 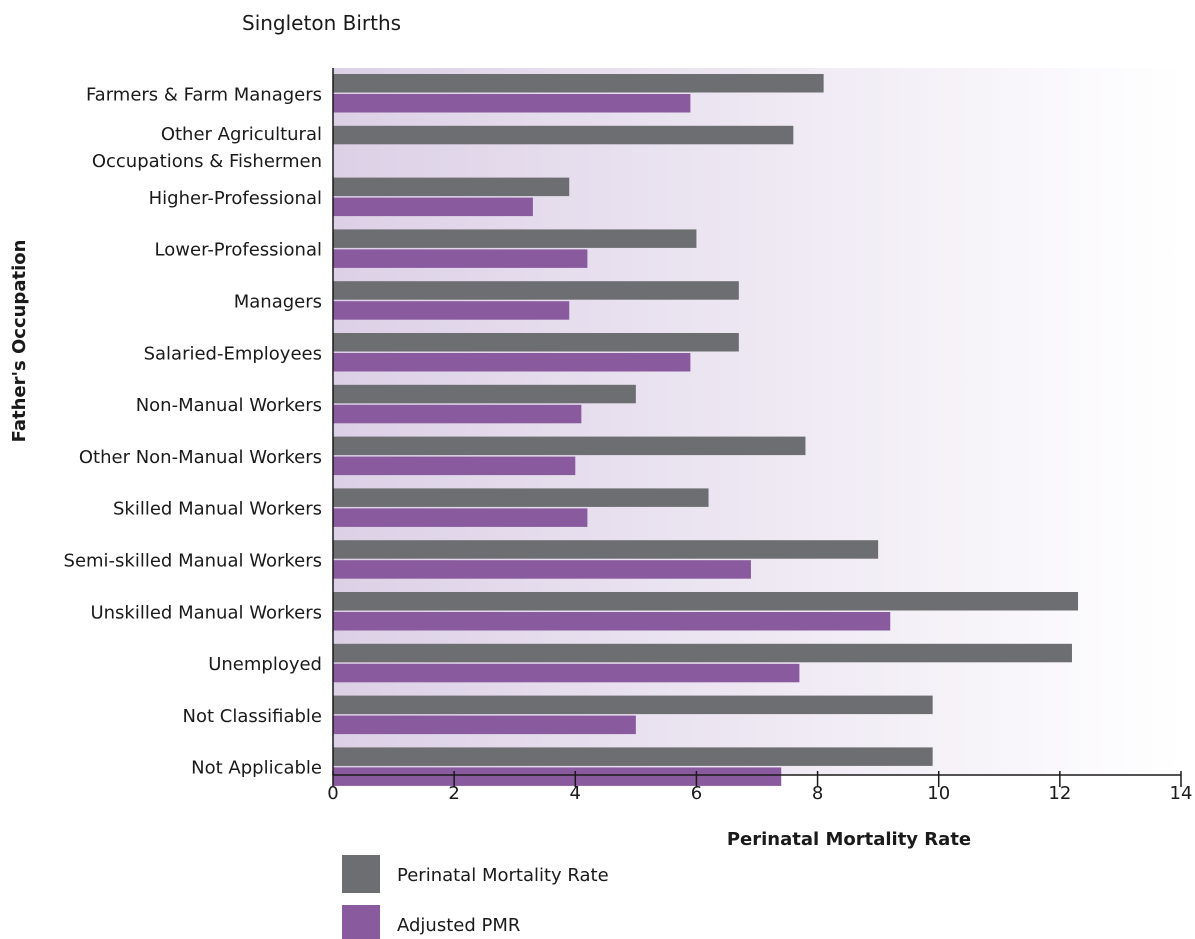 What do you see at coordinates (575, 793) in the screenshot?
I see `x-tick-label-2: 4` at bounding box center [575, 793].